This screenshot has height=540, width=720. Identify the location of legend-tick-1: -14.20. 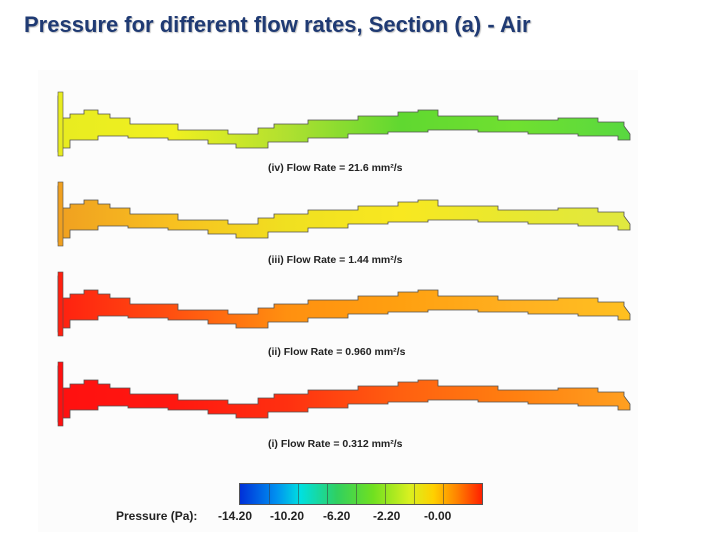
(235, 516).